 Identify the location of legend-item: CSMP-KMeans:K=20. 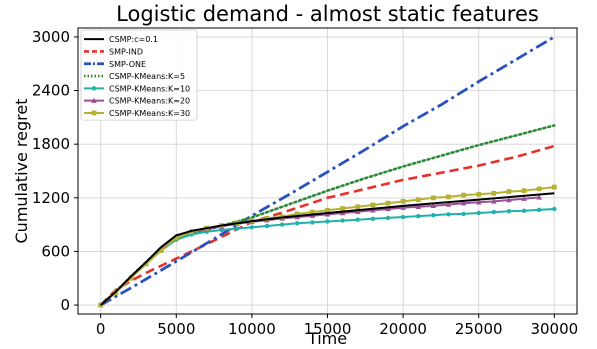
(137, 101).